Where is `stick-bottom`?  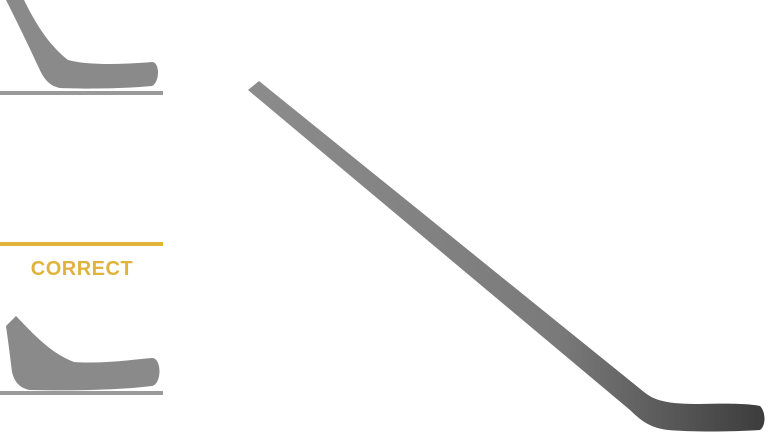
stick-bottom is located at coordinates (81, 355).